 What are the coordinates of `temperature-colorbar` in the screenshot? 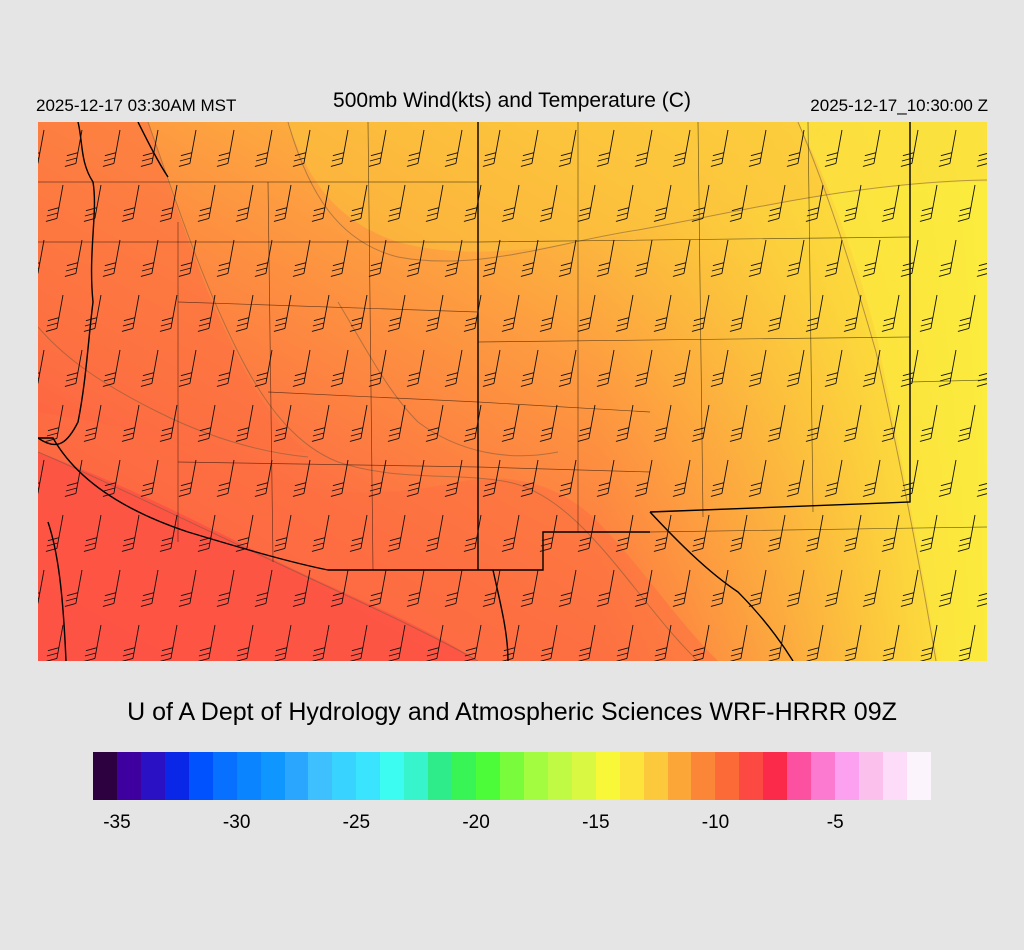 It's located at (512, 776).